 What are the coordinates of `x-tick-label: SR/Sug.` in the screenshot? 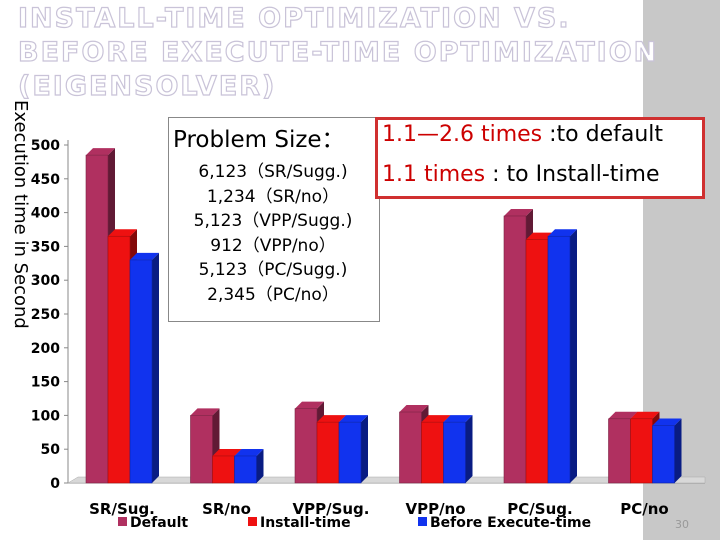 It's located at (122, 509).